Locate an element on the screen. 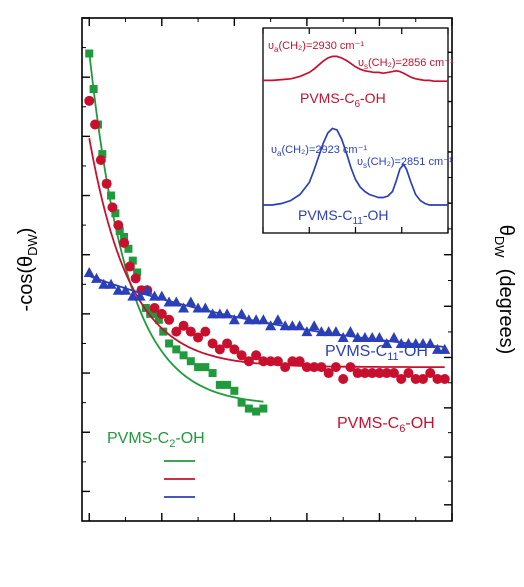 The image size is (524, 587). text-span: a is located at coordinates (276, 49).